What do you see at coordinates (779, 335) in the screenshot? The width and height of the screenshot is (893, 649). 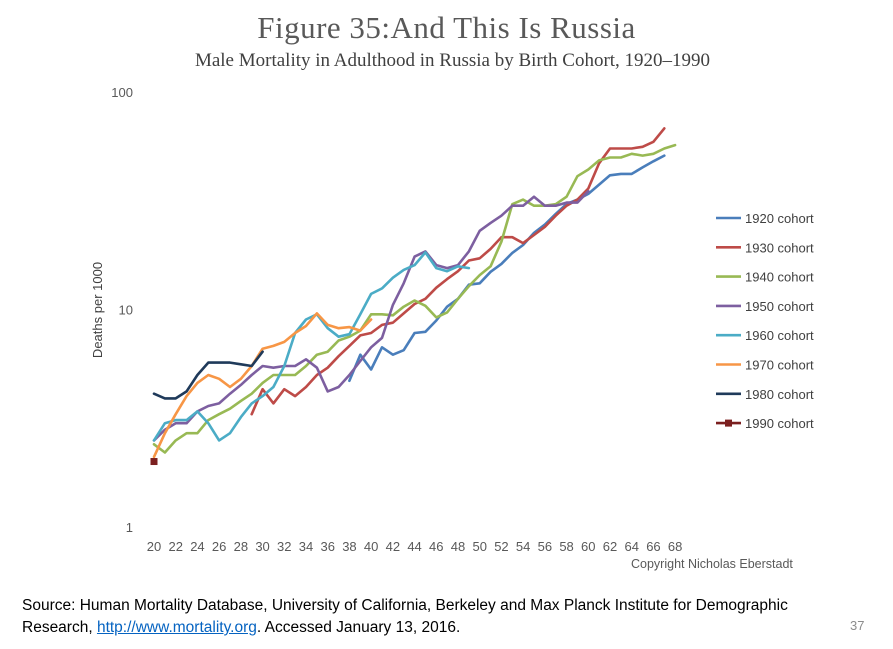 I see `legend-label-1960-cohort: 1960 cohort` at bounding box center [779, 335].